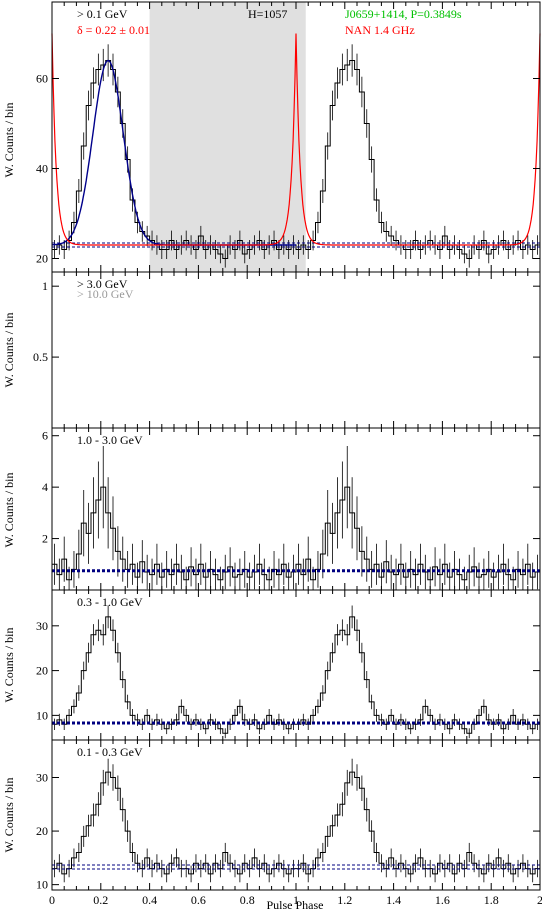  What do you see at coordinates (42, 169) in the screenshot?
I see `y-tick-label: 40` at bounding box center [42, 169].